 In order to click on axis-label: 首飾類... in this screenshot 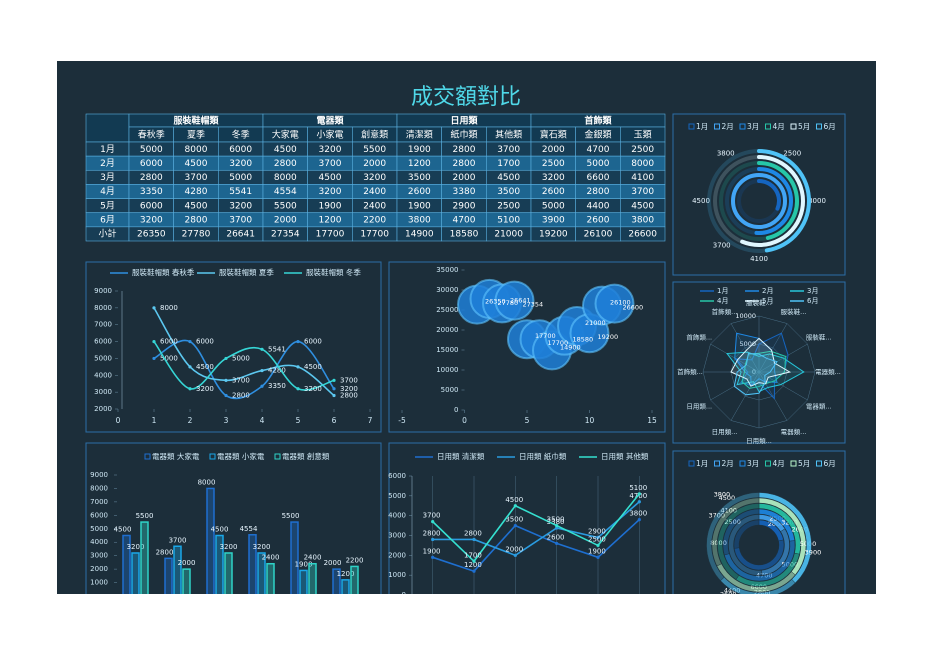, I will do `click(725, 311)`.